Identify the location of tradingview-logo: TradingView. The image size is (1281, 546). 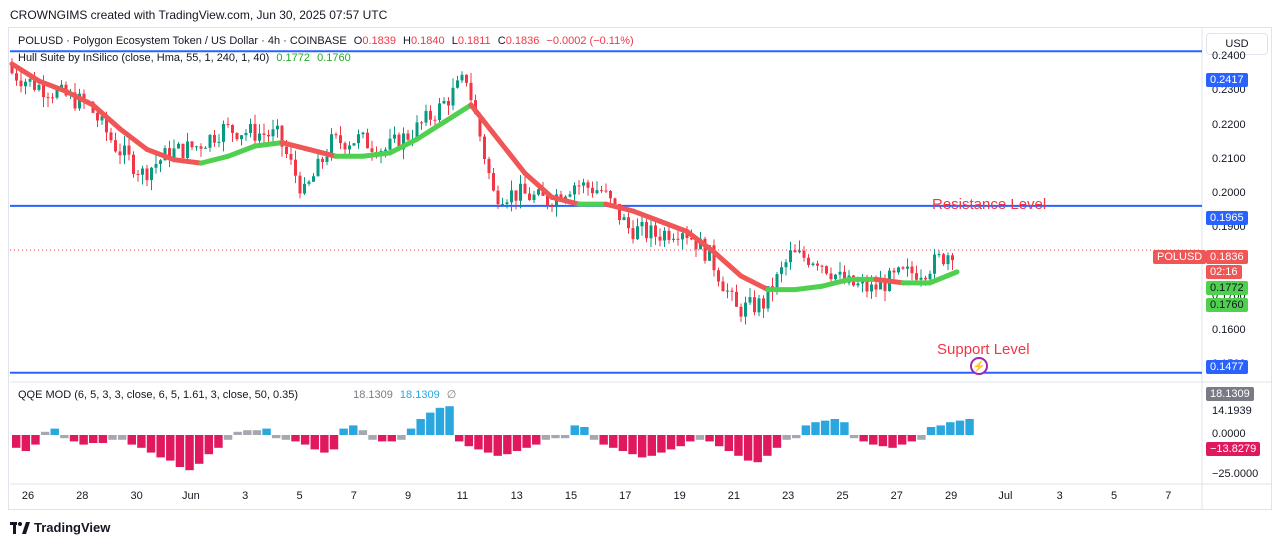
(60, 527).